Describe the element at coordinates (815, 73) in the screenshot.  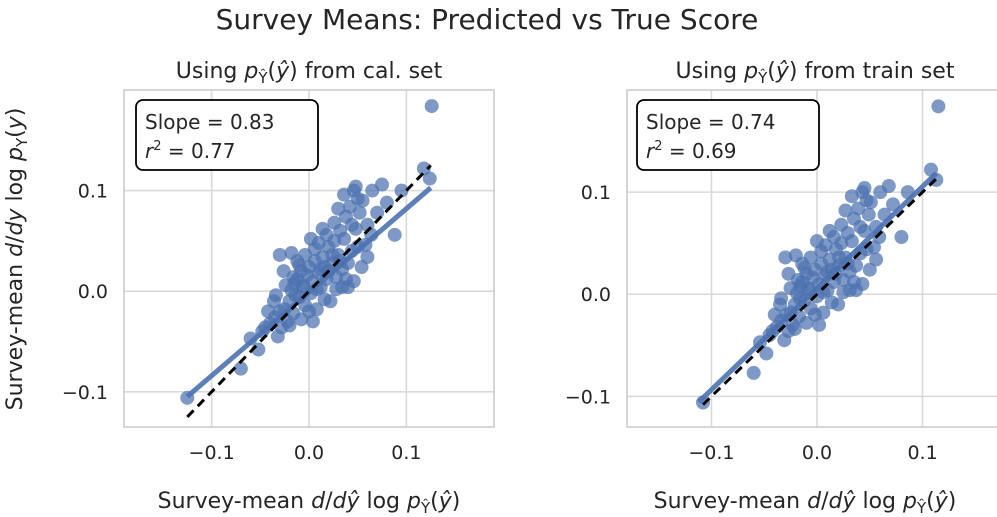
I see `panel-subtitle: Using pŶ(ŷ) from train set` at that location.